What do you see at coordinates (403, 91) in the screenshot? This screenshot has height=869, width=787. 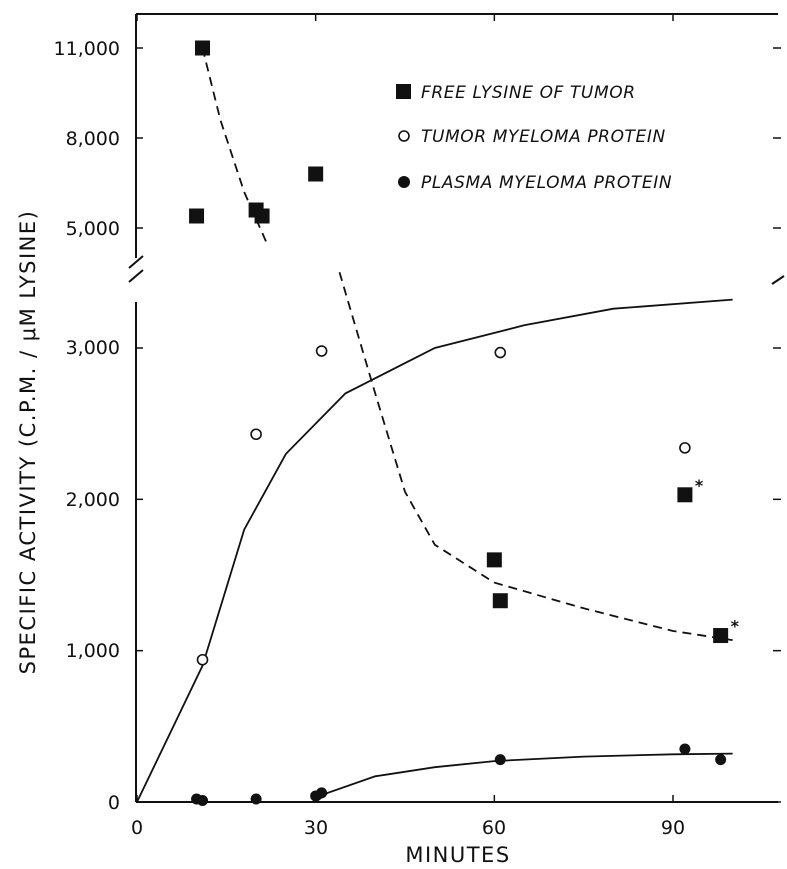 I see `legend-marker-filled-square` at bounding box center [403, 91].